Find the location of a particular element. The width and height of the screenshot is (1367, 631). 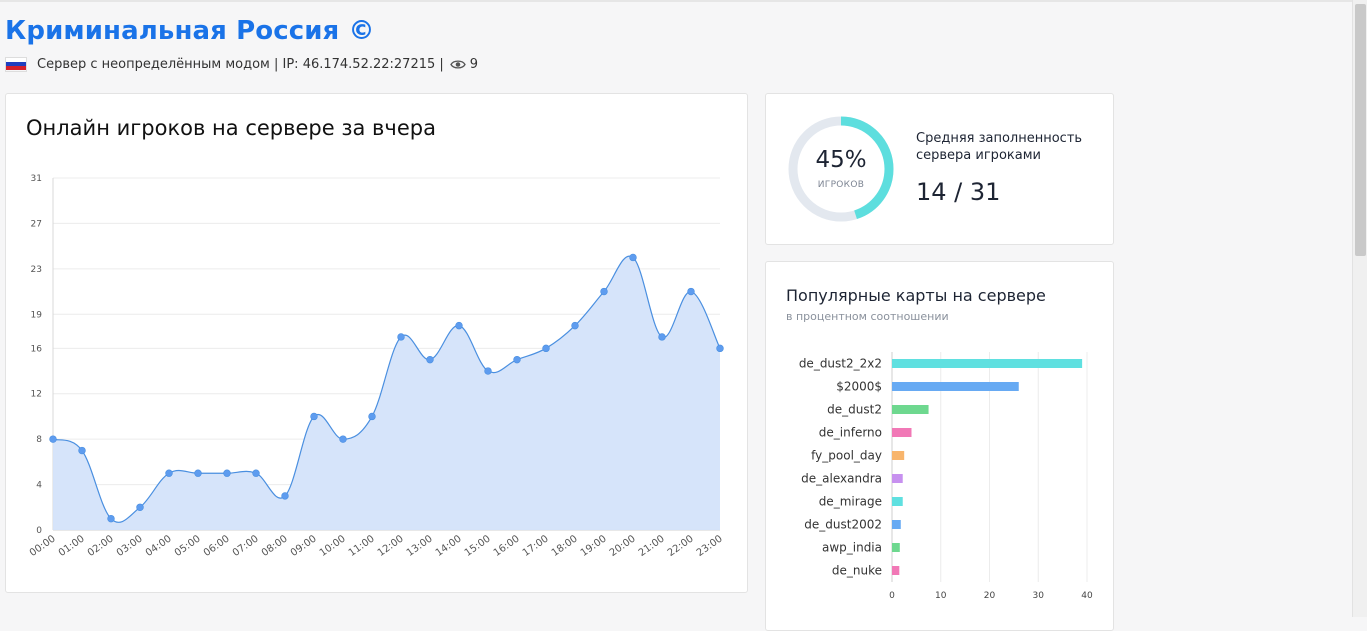

x-tick-label: 03:00 is located at coordinates (130, 546).